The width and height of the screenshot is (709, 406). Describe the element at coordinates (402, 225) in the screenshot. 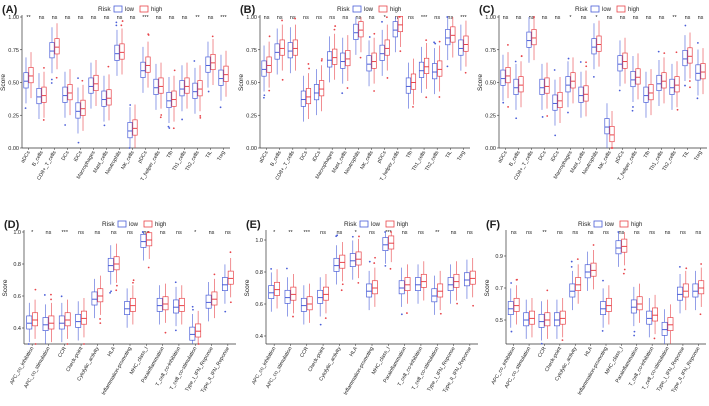

I see `legend-high-label: high` at that location.